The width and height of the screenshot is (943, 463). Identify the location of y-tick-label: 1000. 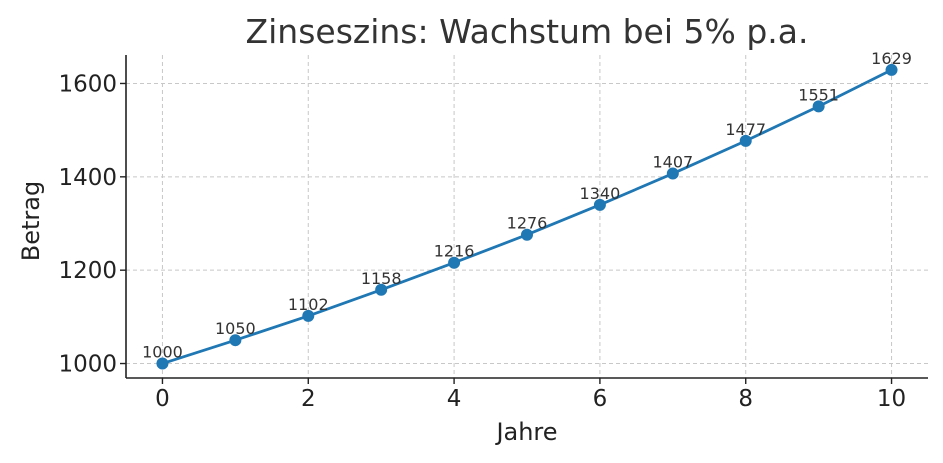
(87, 365).